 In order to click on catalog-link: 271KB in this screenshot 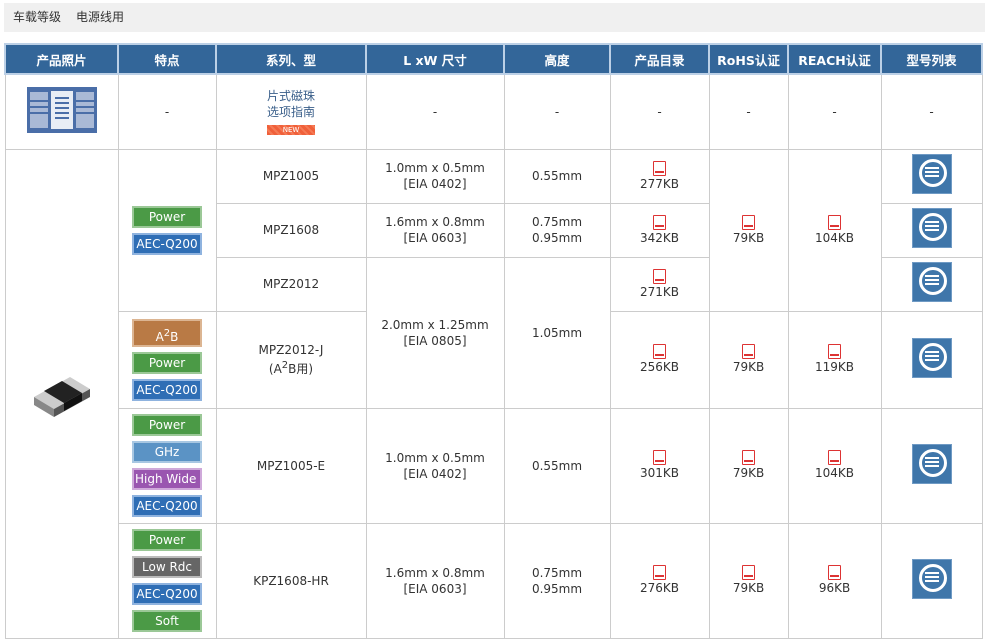, I will do `click(659, 284)`.